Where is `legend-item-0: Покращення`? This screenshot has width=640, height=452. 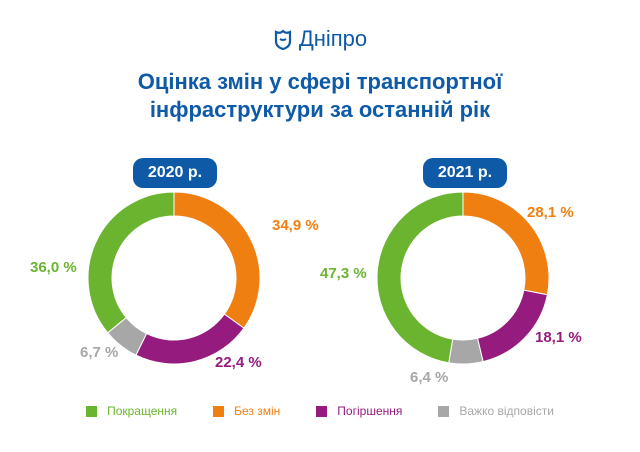 legend-item-0: Покращення is located at coordinates (131, 411).